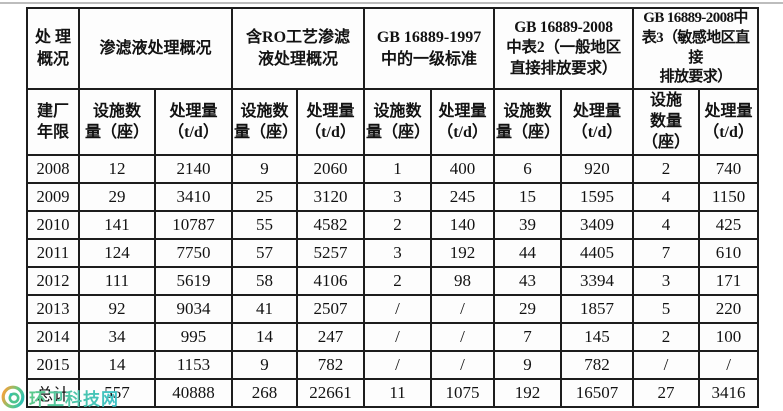 This screenshot has width=783, height=411. Describe the element at coordinates (331, 336) in the screenshot. I see `value-cell: 247` at that location.